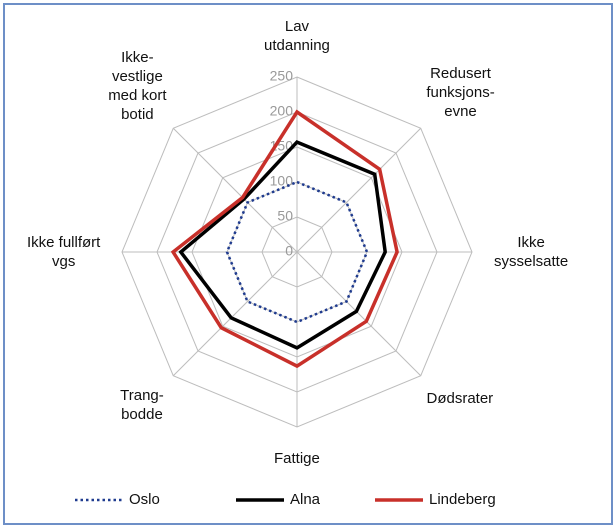 The height and width of the screenshot is (528, 616). What do you see at coordinates (144, 499) in the screenshot?
I see `legend-label: Oslo` at bounding box center [144, 499].